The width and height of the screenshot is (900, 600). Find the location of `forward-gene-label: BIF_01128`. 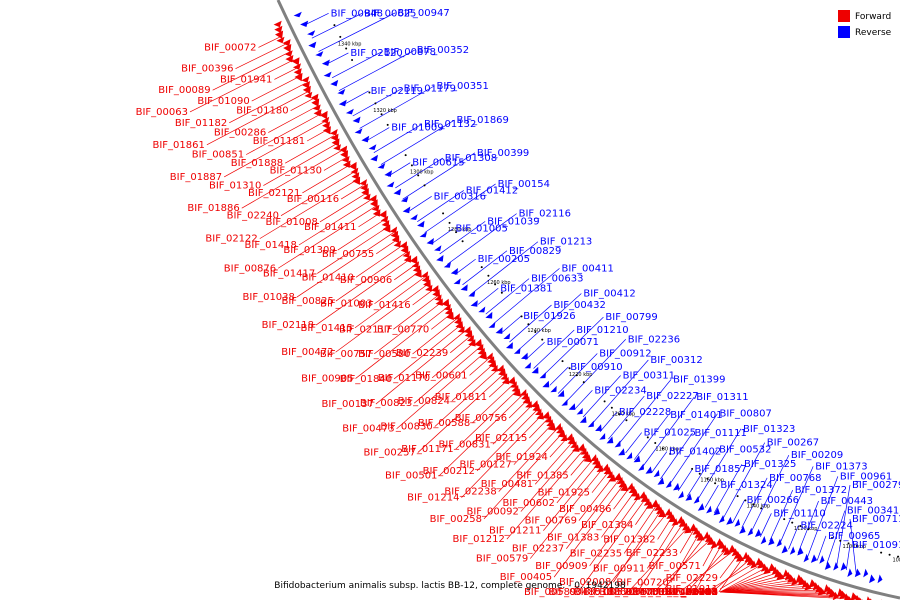

forward-gene-label: BIF_01128 is located at coordinates (692, 592).